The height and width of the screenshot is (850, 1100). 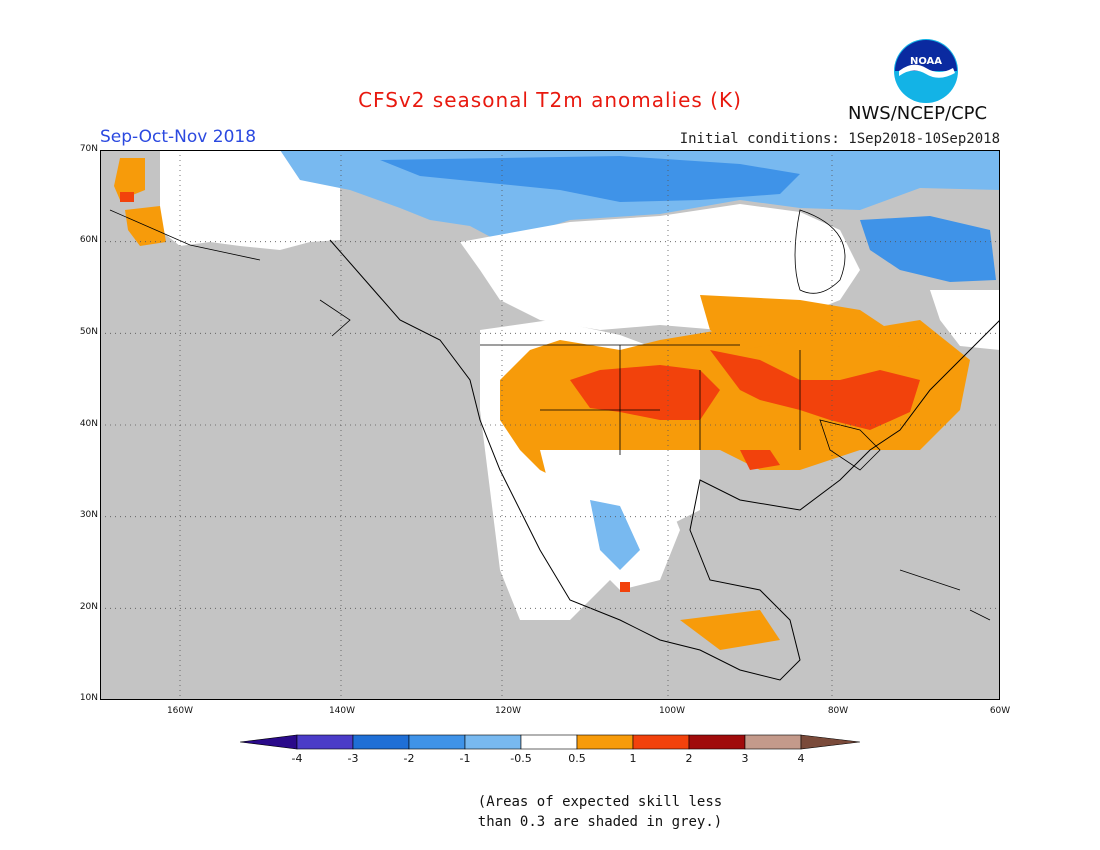 I want to click on colorbar-tick: 1, so click(x=633, y=758).